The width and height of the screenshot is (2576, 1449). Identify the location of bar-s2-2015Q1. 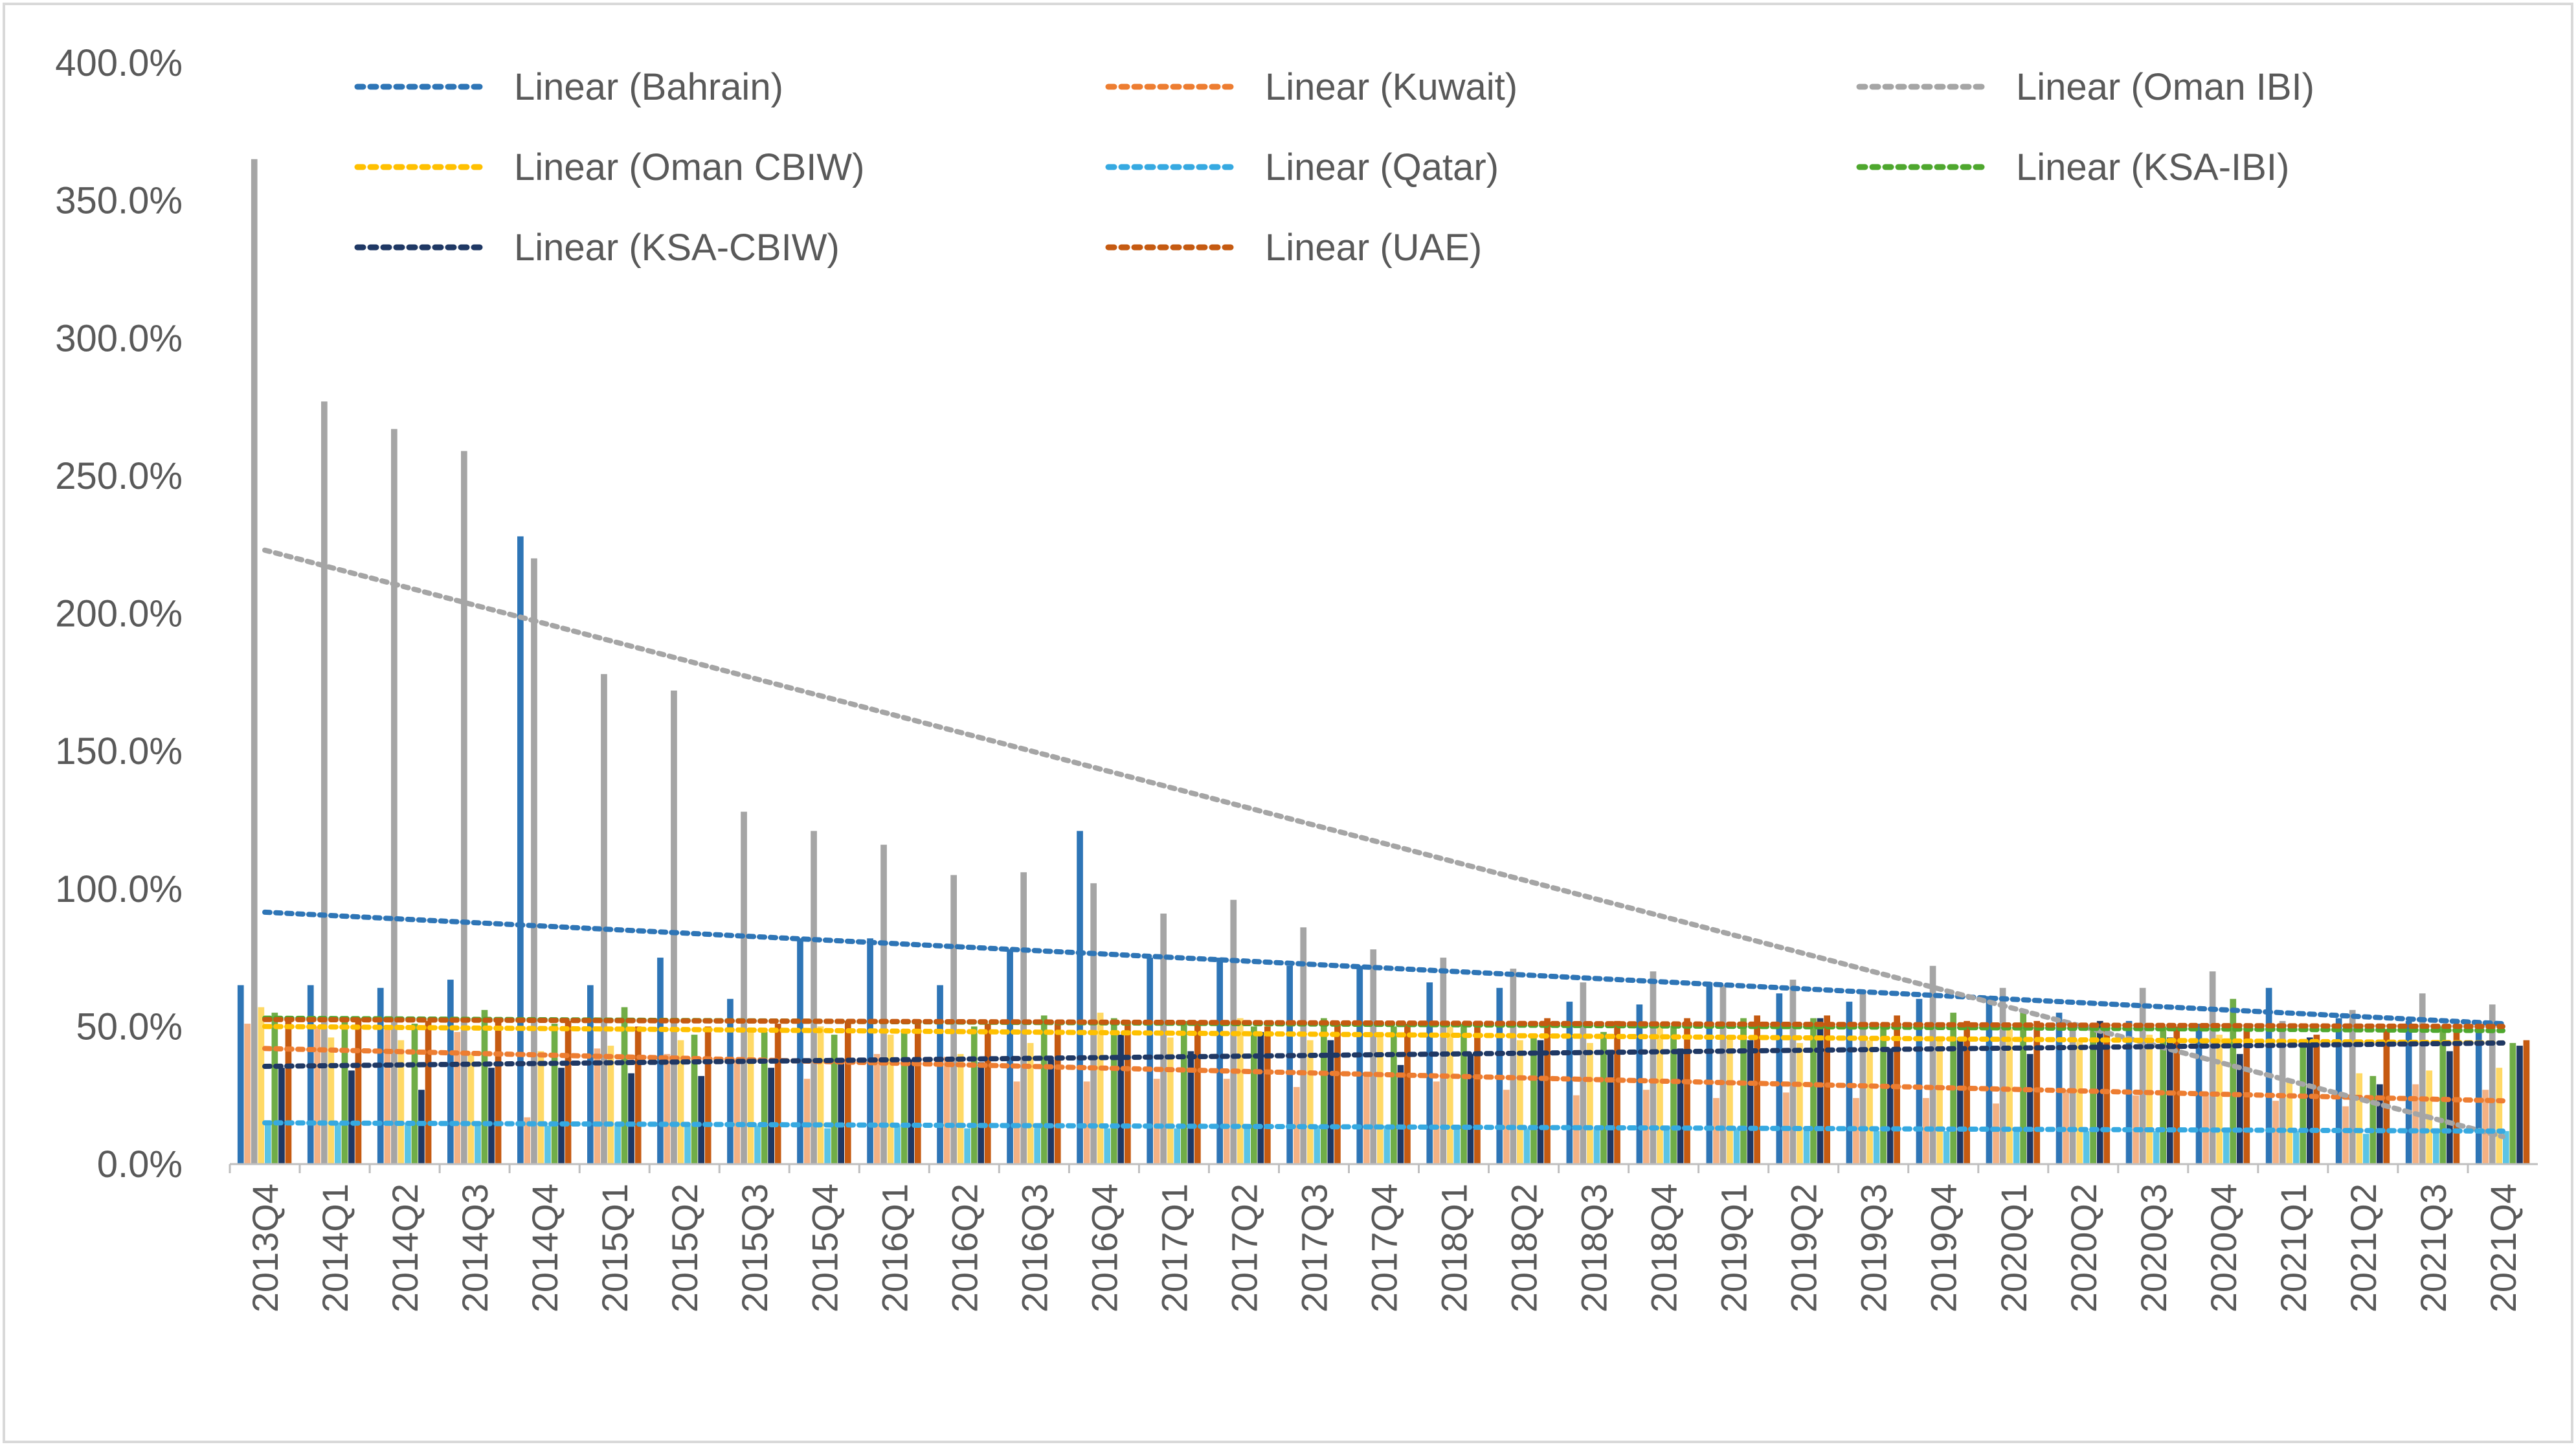
(598, 1106).